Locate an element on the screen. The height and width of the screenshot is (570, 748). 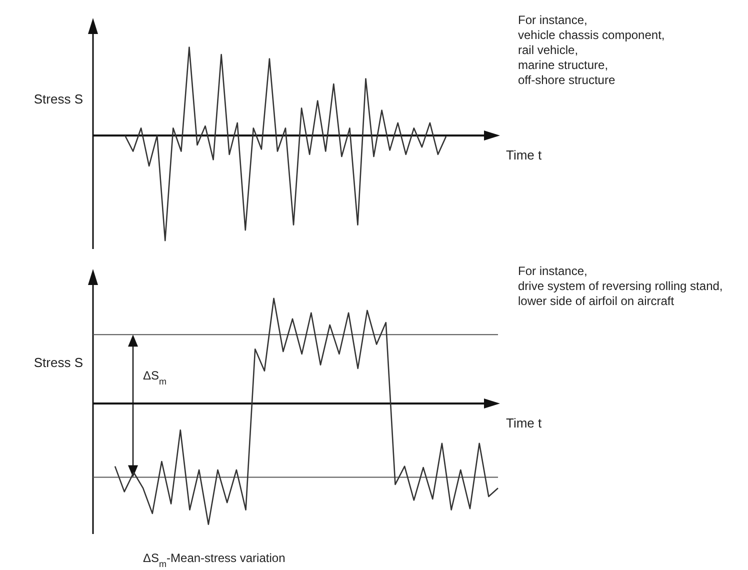
annotation: ΔS$_{m}$ is located at coordinates (155, 377).